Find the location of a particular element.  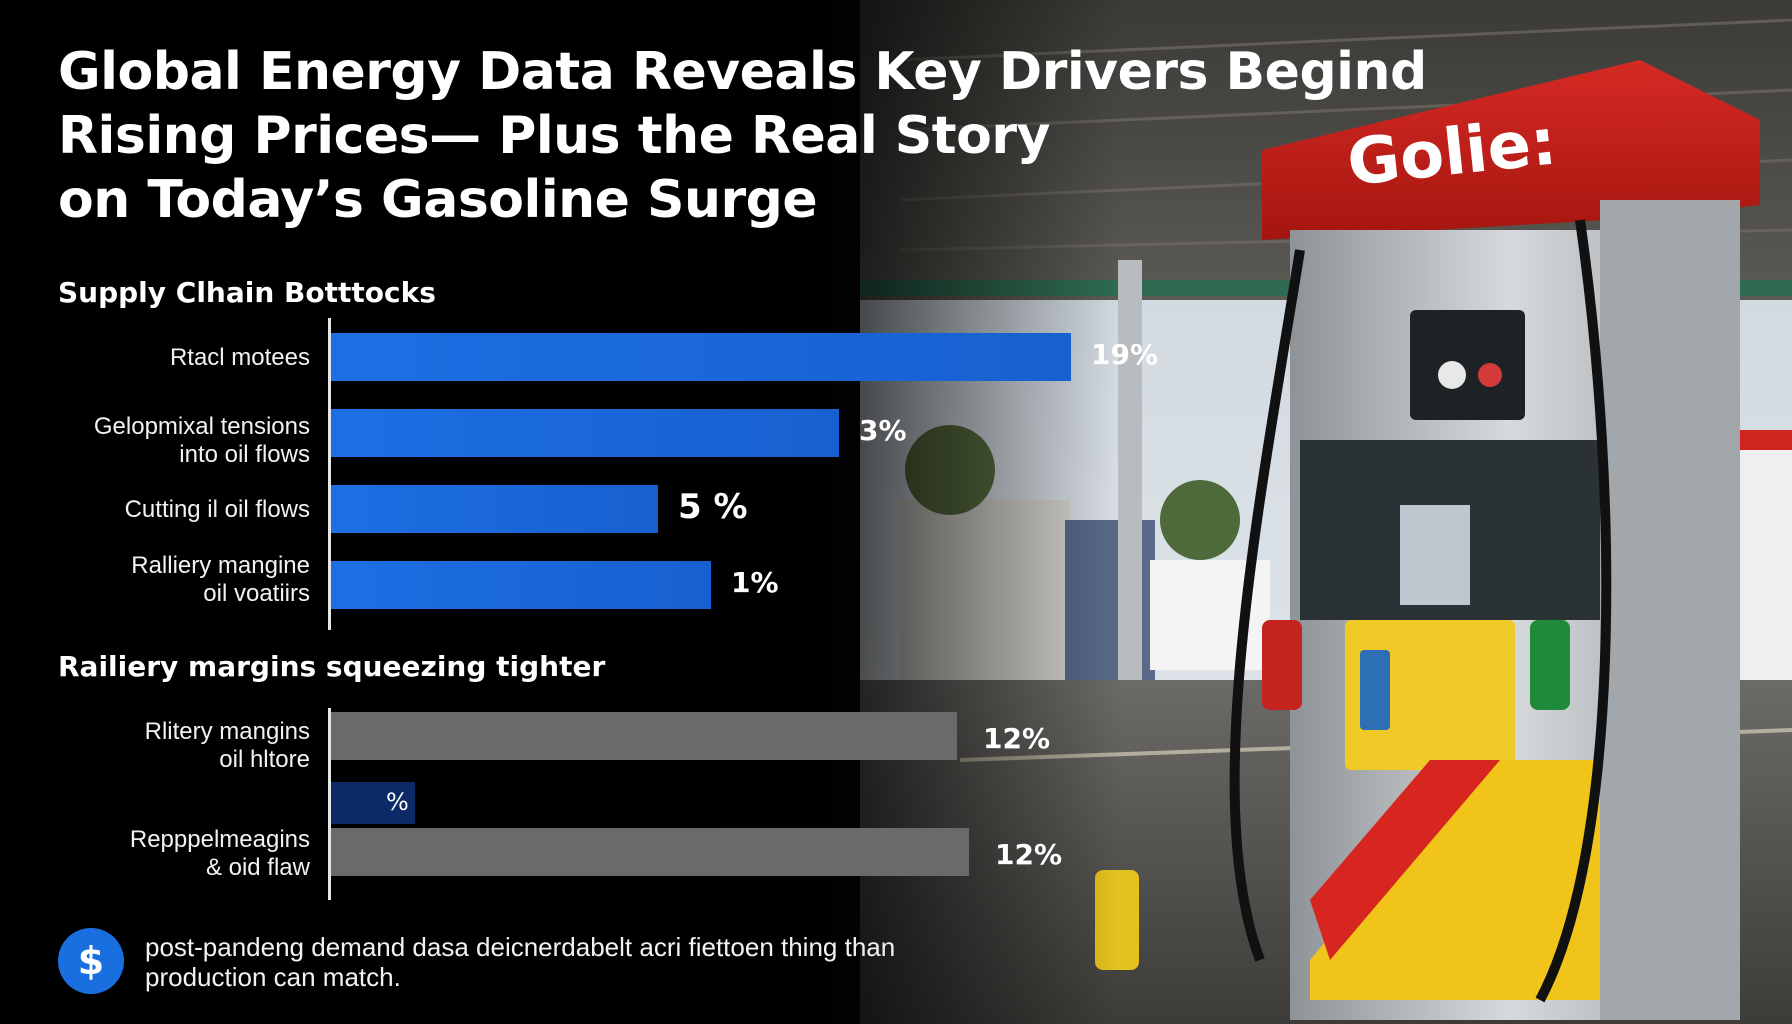

chart-2-value-3: 12% is located at coordinates (1029, 854).